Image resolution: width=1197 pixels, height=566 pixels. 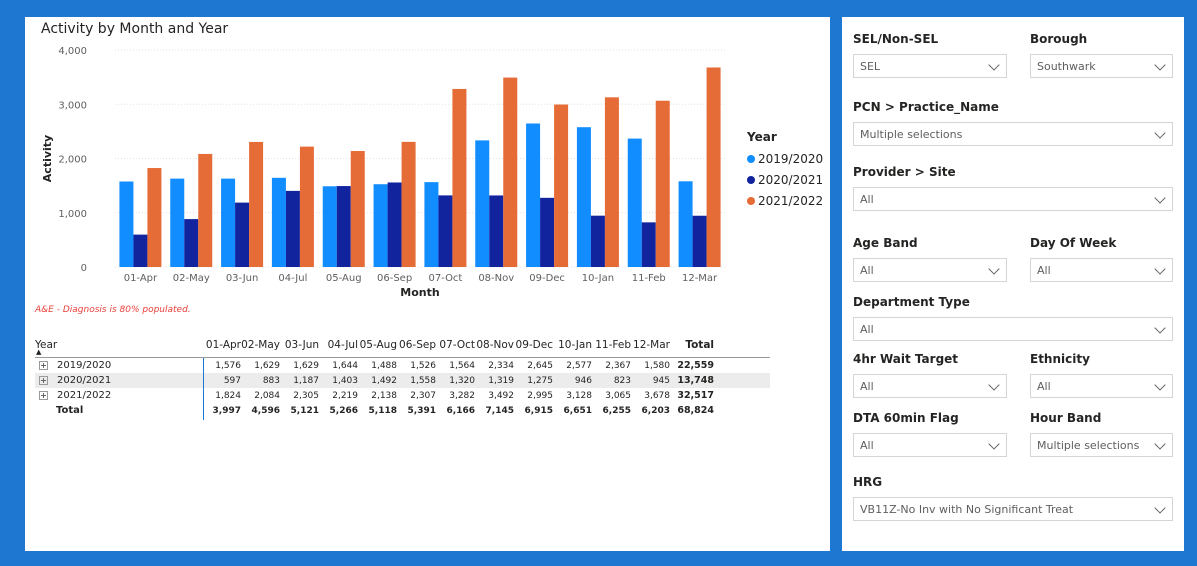 What do you see at coordinates (228, 365) in the screenshot?
I see `value-cell: 1,576` at bounding box center [228, 365].